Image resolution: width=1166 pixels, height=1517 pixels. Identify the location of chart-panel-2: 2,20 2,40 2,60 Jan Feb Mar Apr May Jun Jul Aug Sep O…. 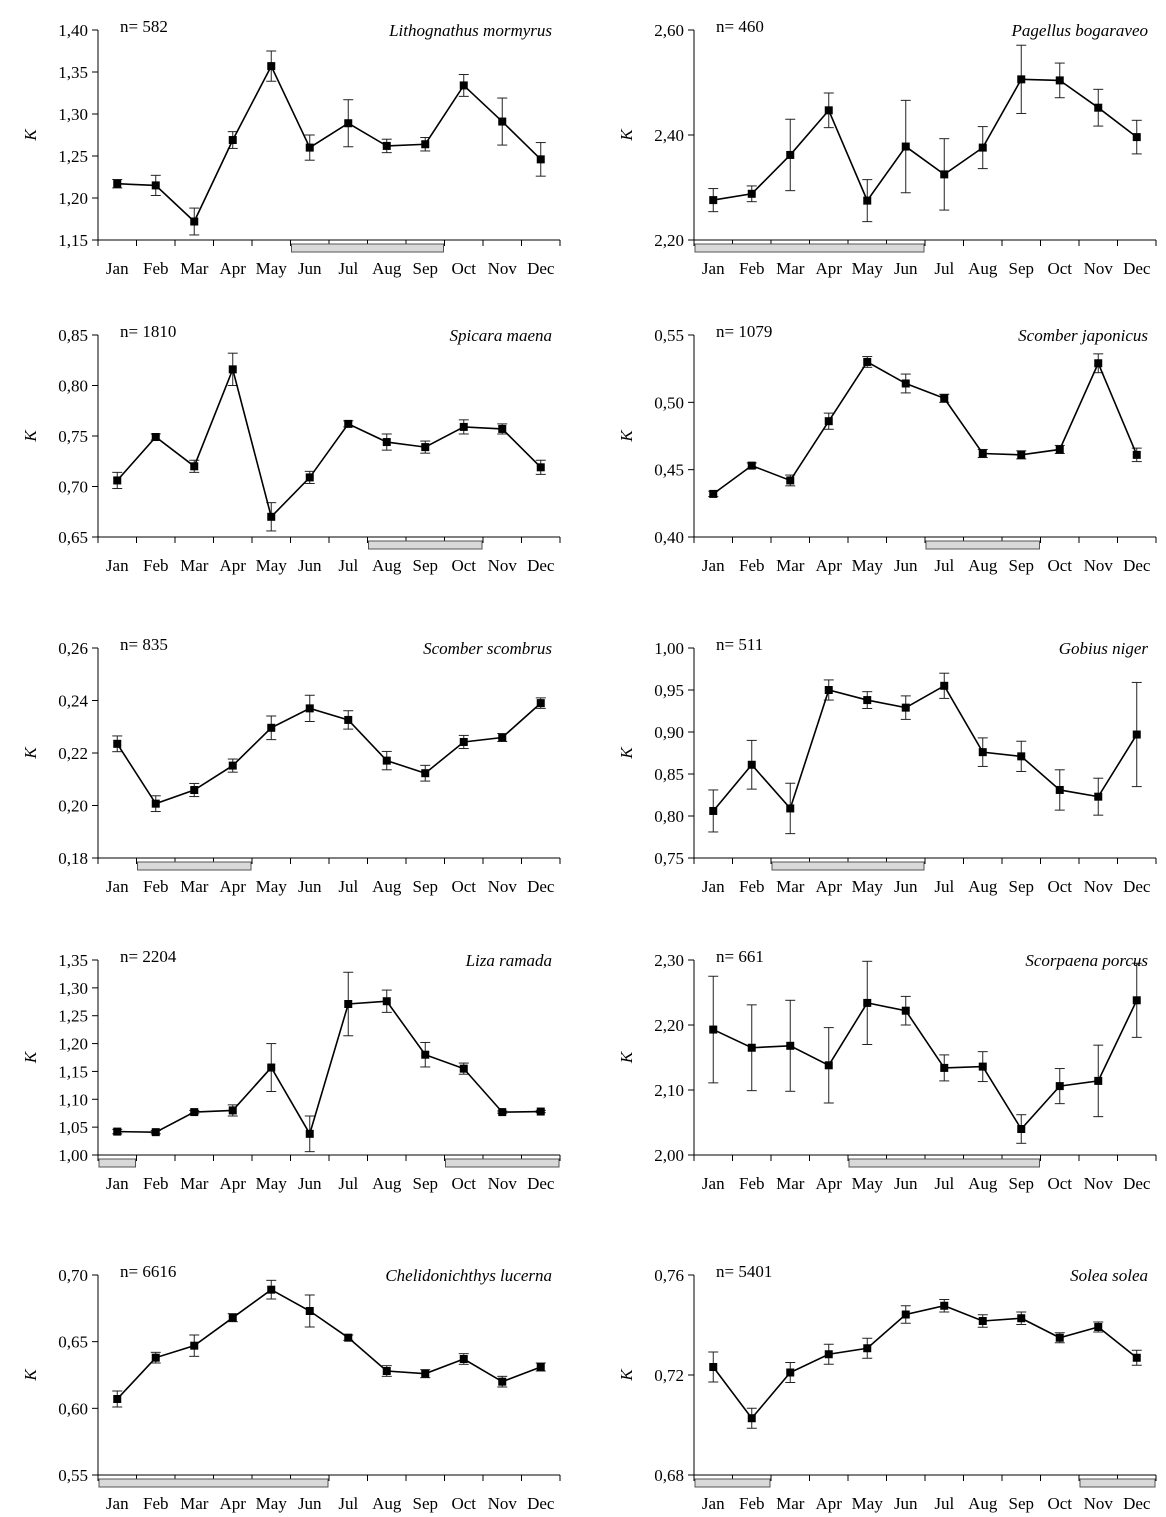
(887, 147).